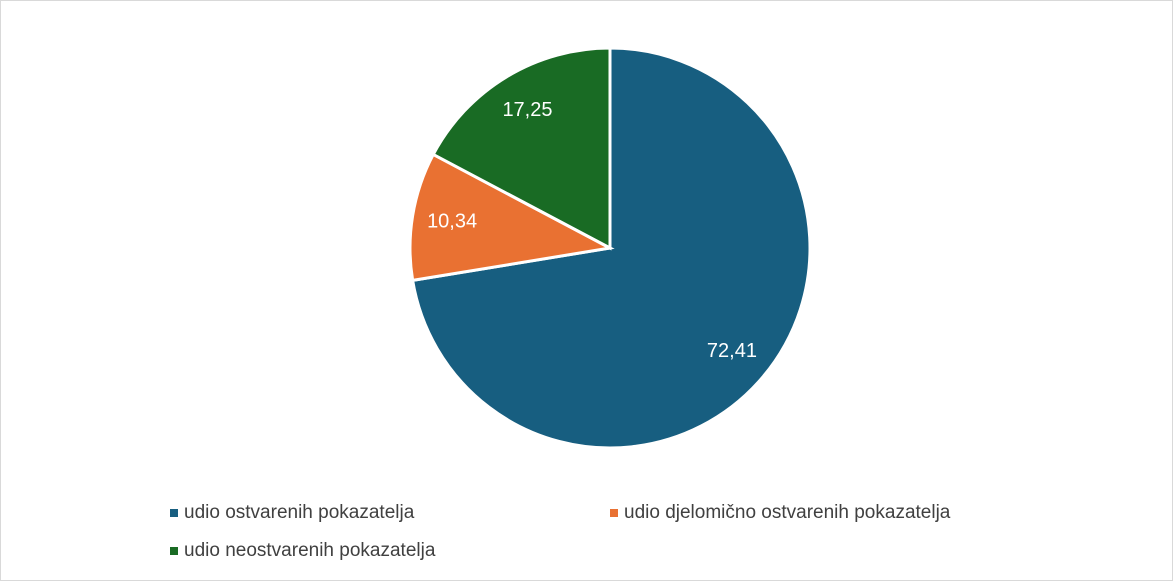 This screenshot has height=581, width=1173. Describe the element at coordinates (787, 512) in the screenshot. I see `legend-label: udio djelomično ostvarenih pokazatelja` at that location.